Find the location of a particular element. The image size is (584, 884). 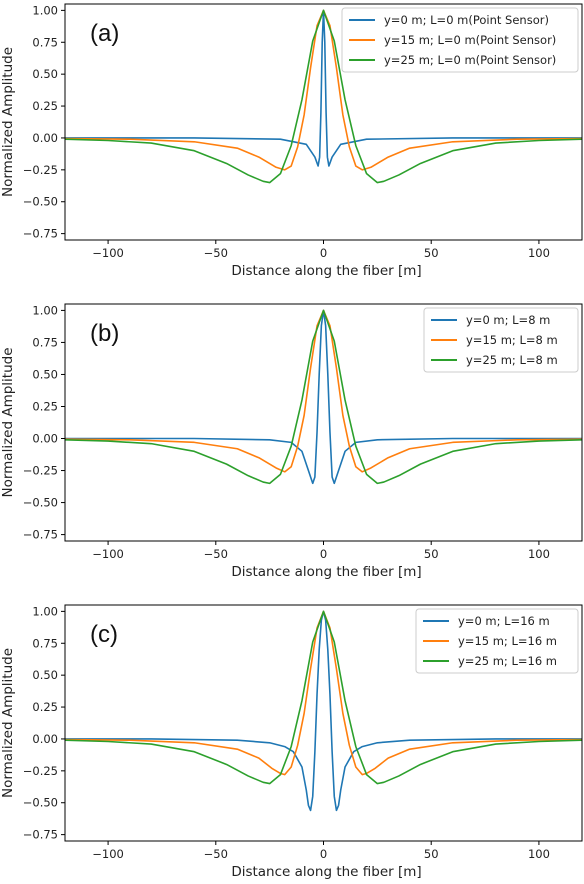

legend: y=0 m; L=8 m y=15 m; L=8 m y=25 m; L=8 m is located at coordinates (501, 340).